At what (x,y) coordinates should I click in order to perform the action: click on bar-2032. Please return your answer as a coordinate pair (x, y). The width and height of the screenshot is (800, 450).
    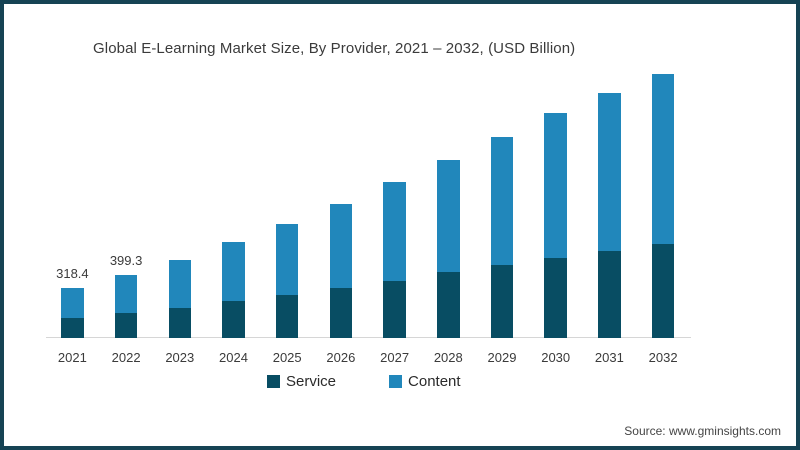
    Looking at the image, I should click on (663, 205).